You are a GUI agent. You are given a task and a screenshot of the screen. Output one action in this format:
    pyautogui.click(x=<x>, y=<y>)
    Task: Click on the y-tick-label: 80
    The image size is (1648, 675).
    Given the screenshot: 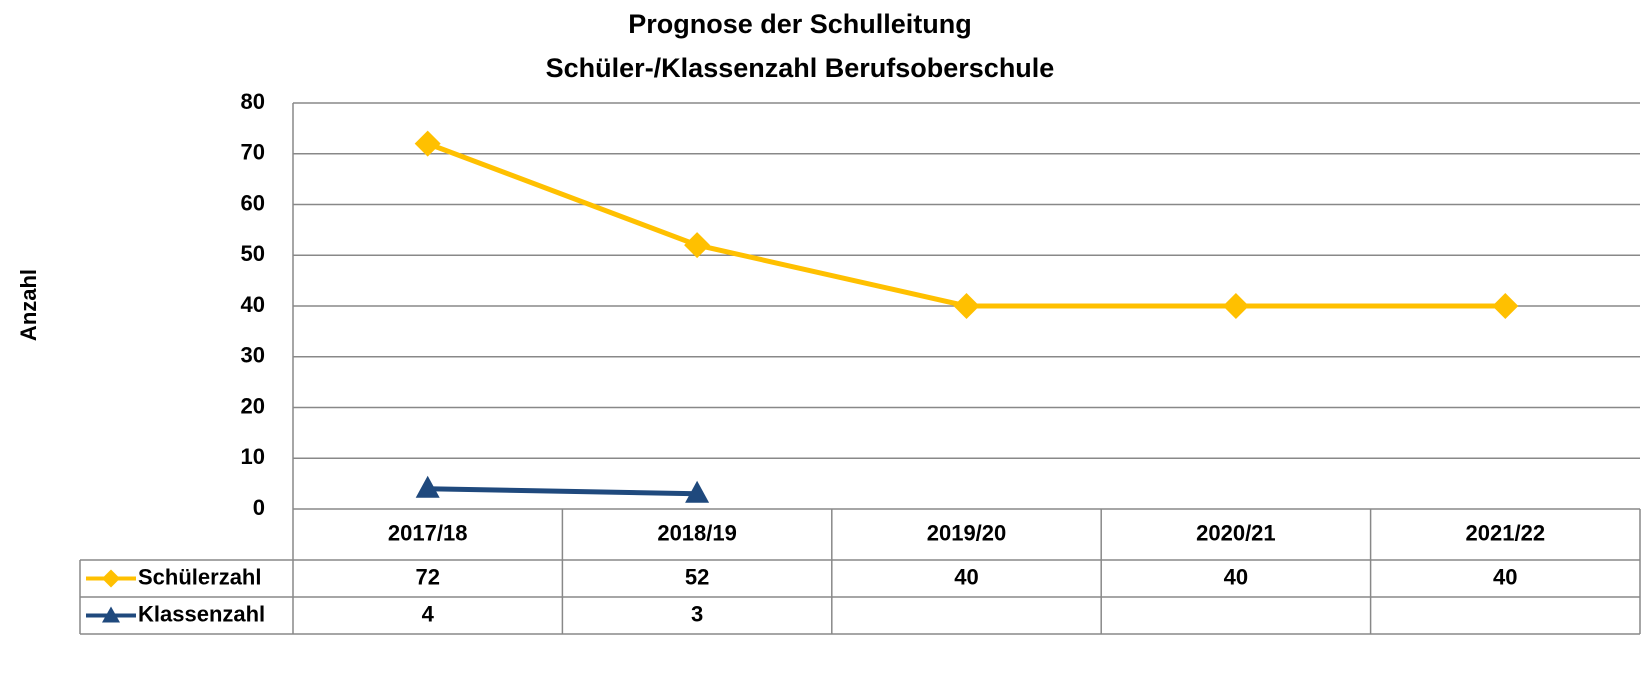 What is the action you would take?
    pyautogui.click(x=253, y=101)
    